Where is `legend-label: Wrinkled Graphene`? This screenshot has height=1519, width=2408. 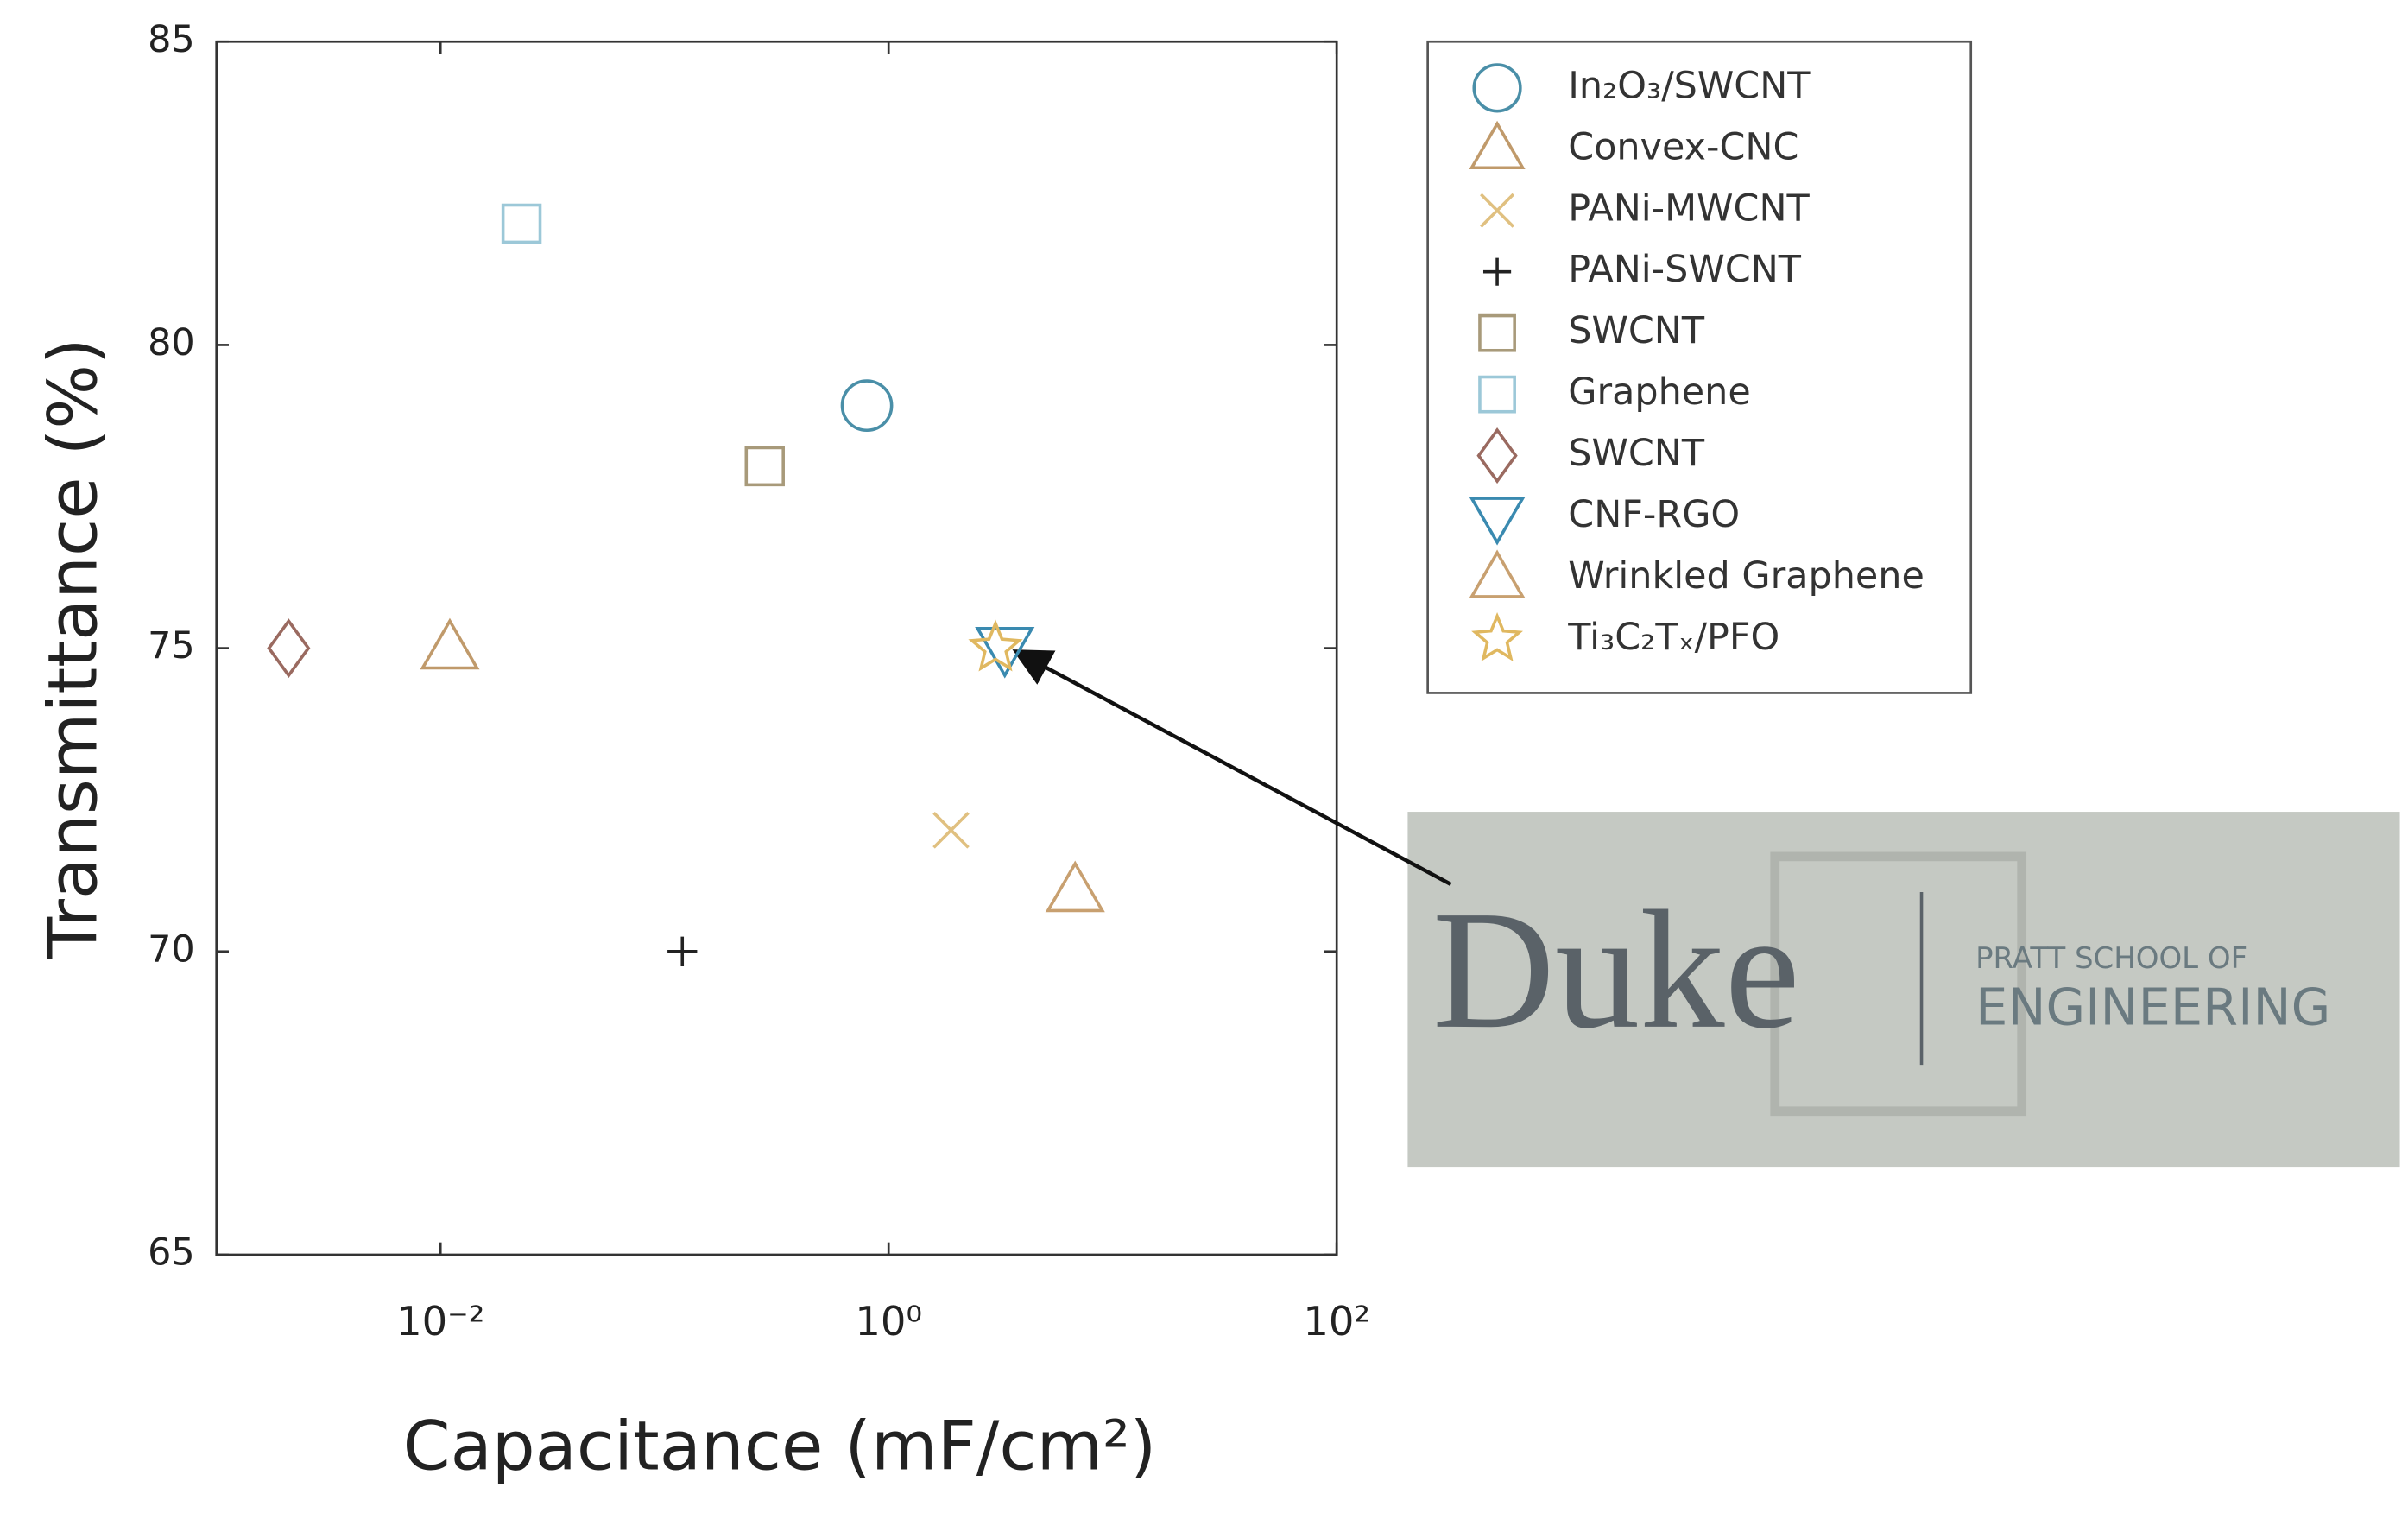
legend-label: Wrinkled Graphene is located at coordinates (1746, 576).